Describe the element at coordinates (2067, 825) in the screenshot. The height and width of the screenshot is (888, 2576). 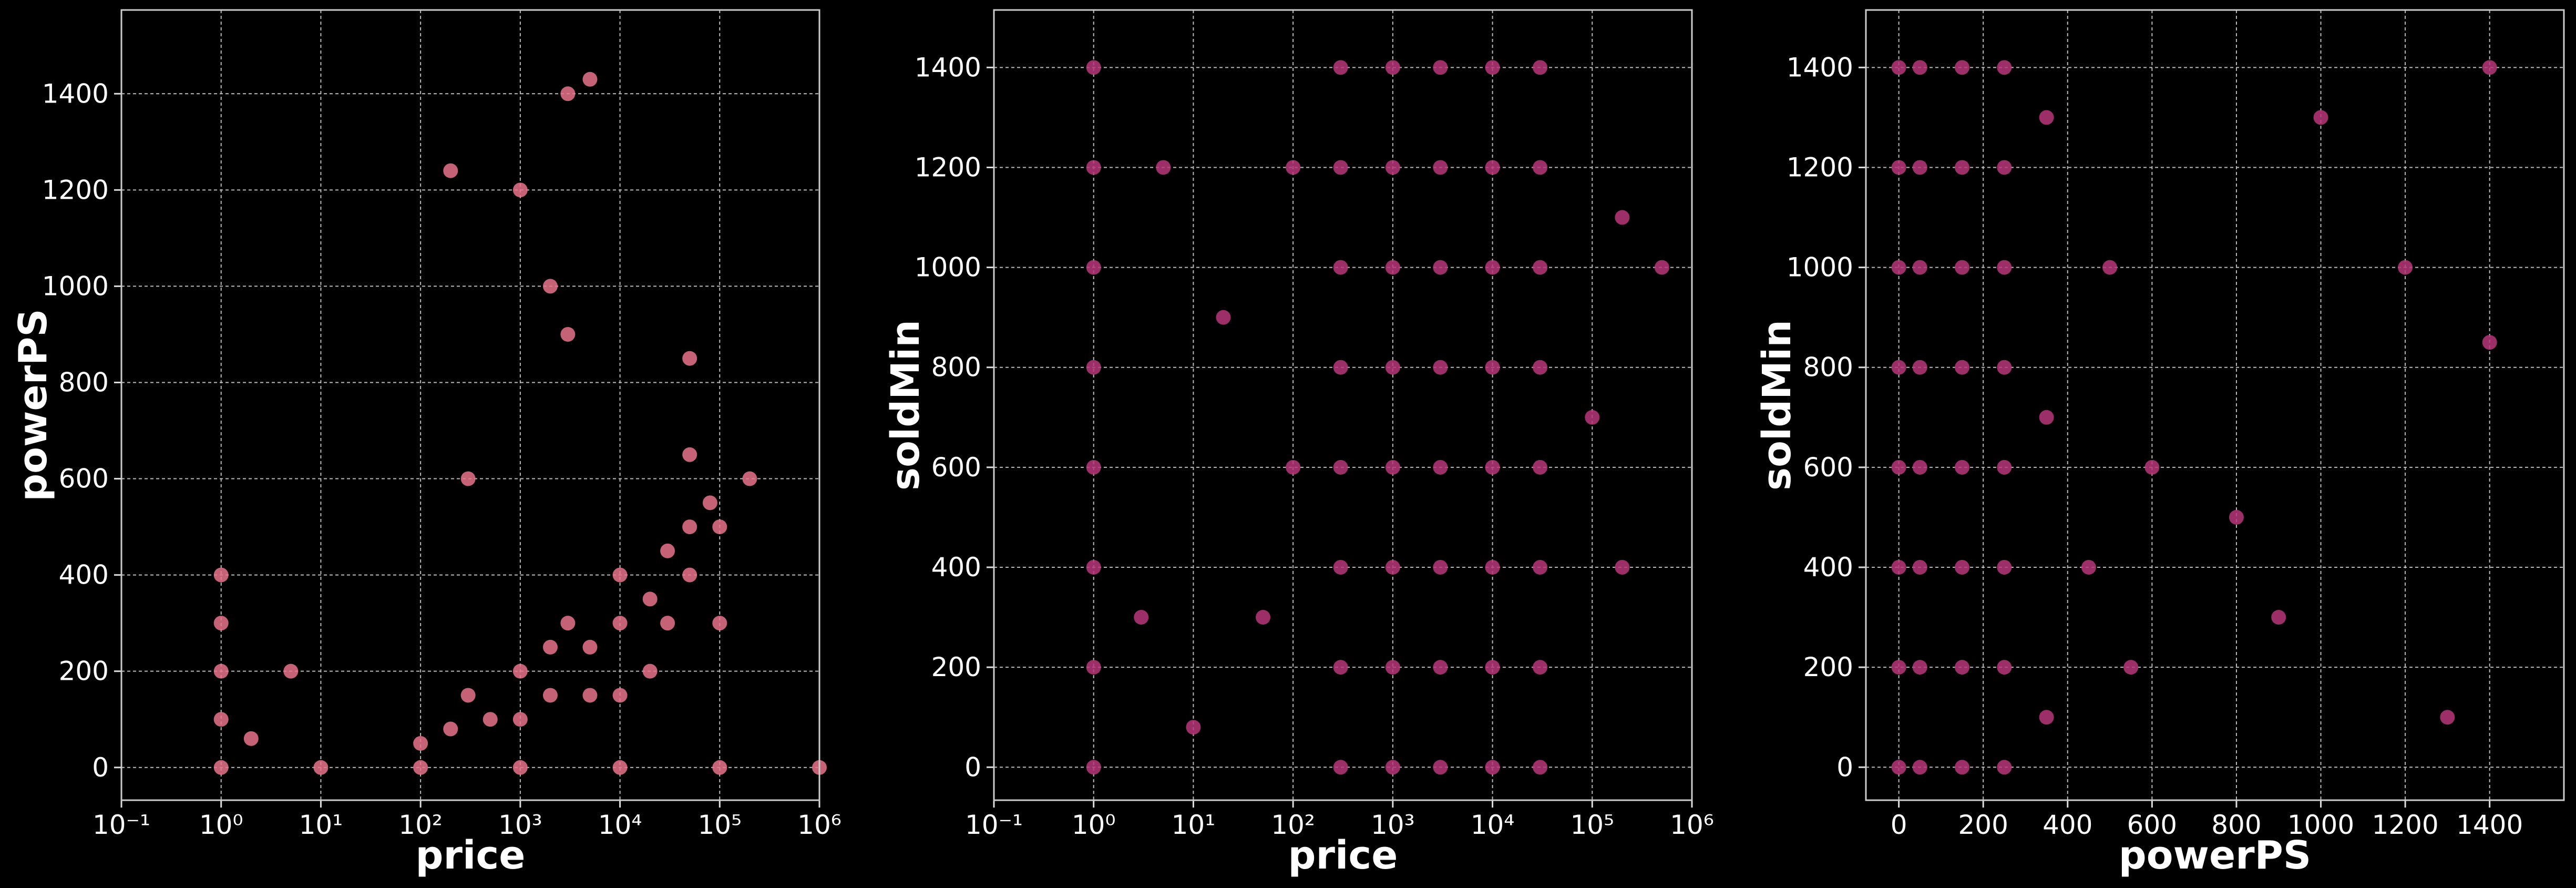
I see `x-tick-label: 400` at that location.